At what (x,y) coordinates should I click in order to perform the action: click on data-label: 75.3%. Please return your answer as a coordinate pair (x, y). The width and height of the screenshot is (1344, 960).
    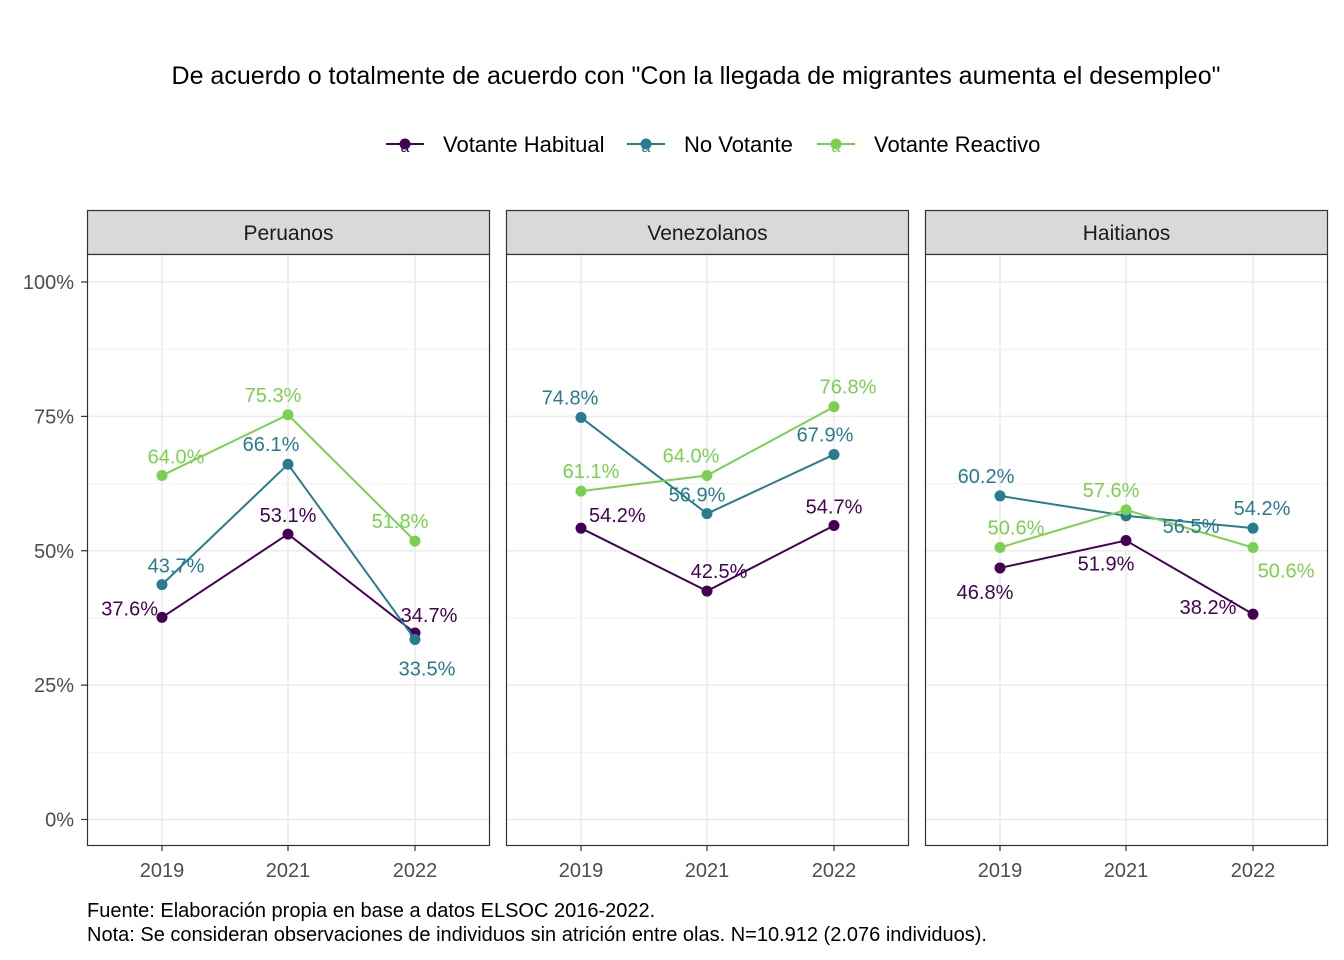
    Looking at the image, I should click on (273, 396).